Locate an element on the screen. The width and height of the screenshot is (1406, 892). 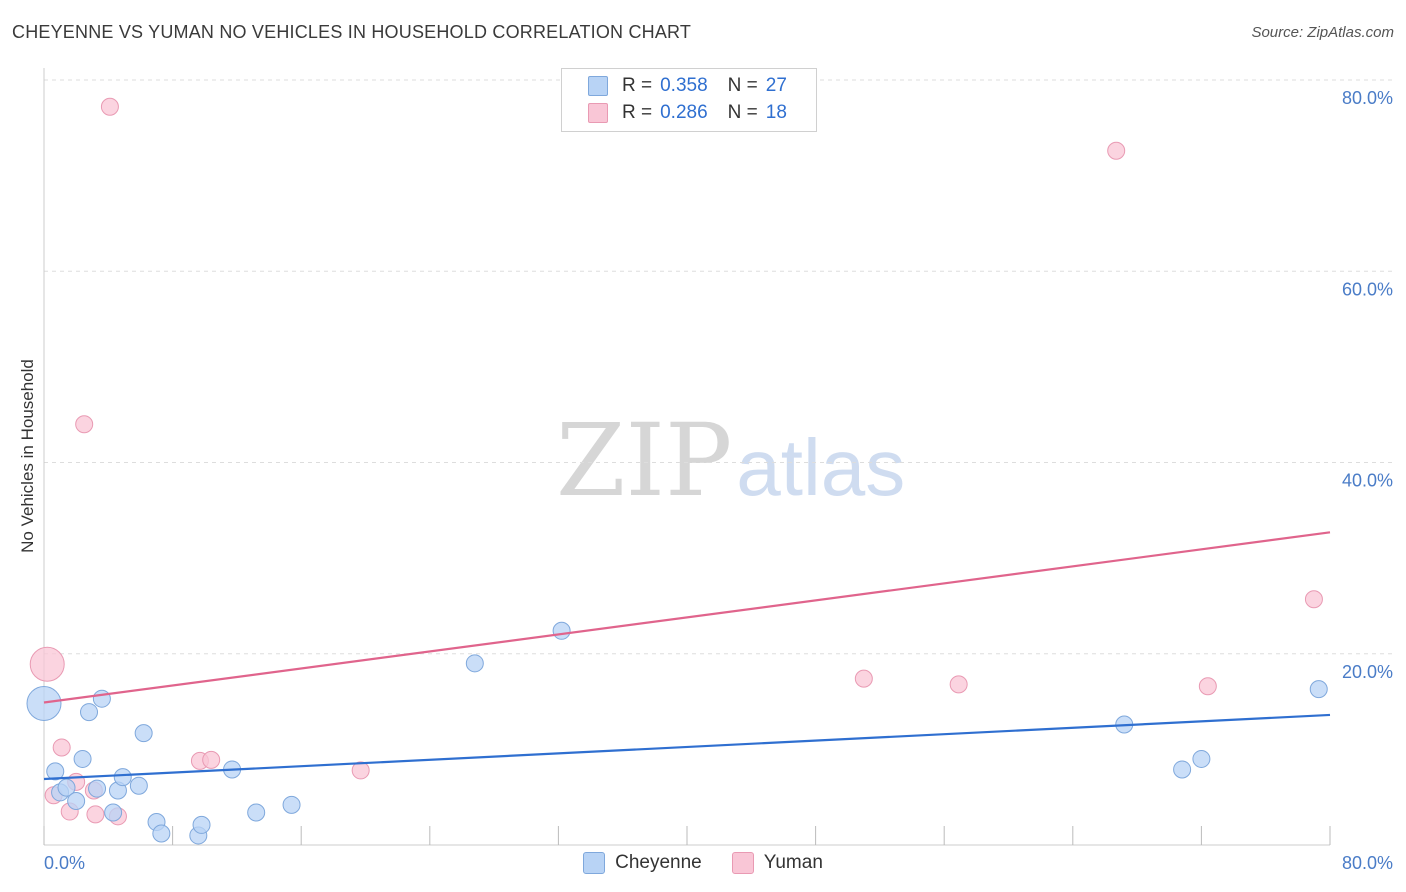
legend-row-cheyenne: R = 0.358 N = 27 is located at coordinates (687, 86).